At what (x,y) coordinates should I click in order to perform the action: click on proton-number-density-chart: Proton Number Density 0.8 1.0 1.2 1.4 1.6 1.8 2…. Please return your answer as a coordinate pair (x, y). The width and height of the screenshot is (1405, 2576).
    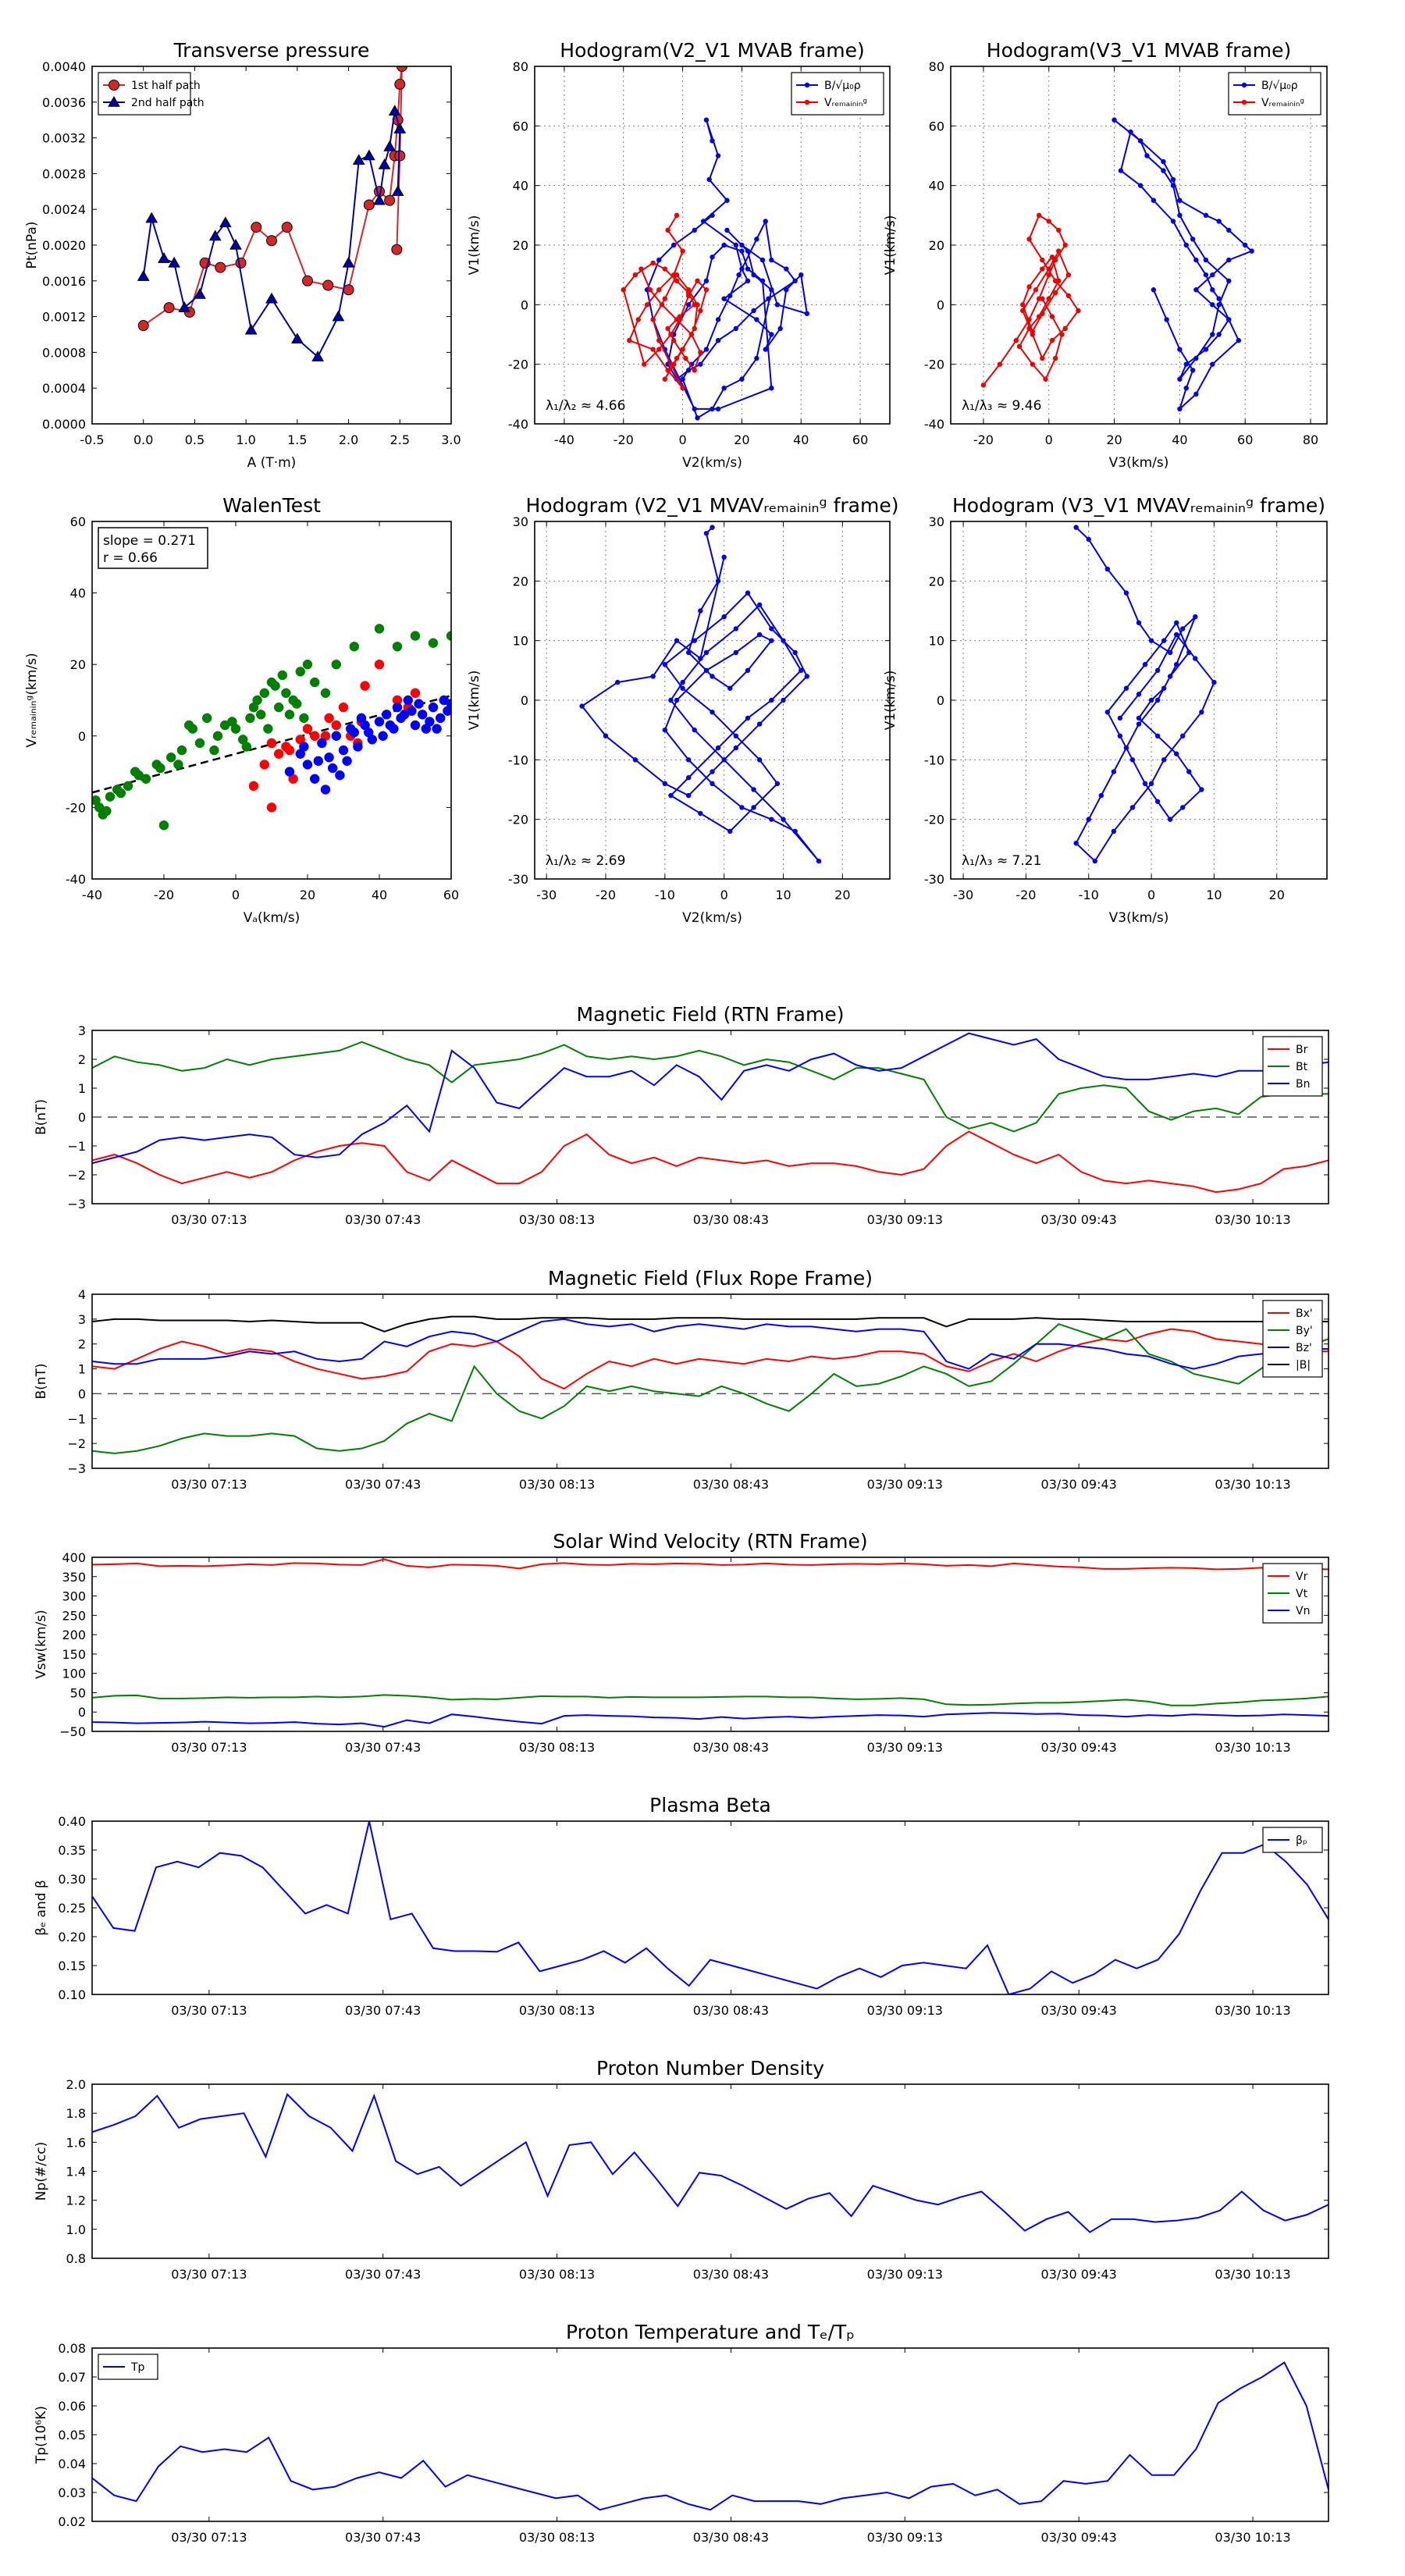
    Looking at the image, I should click on (681, 2169).